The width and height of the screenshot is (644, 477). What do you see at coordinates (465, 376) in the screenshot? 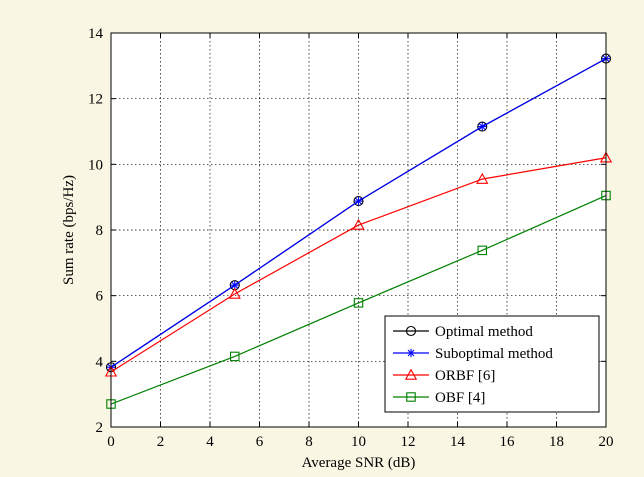
I see `legend-label: ORBF [6]` at bounding box center [465, 376].